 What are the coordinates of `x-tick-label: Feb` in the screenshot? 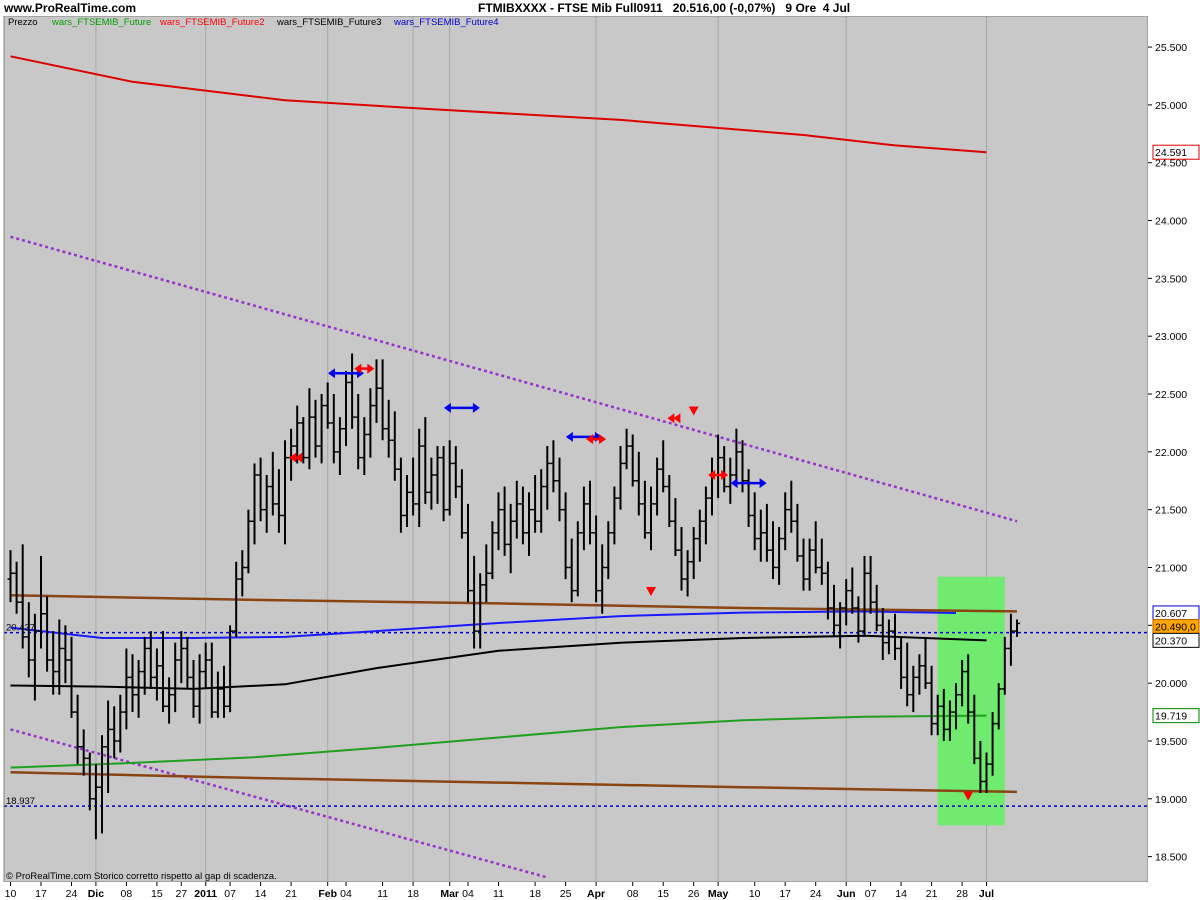 It's located at (327, 894).